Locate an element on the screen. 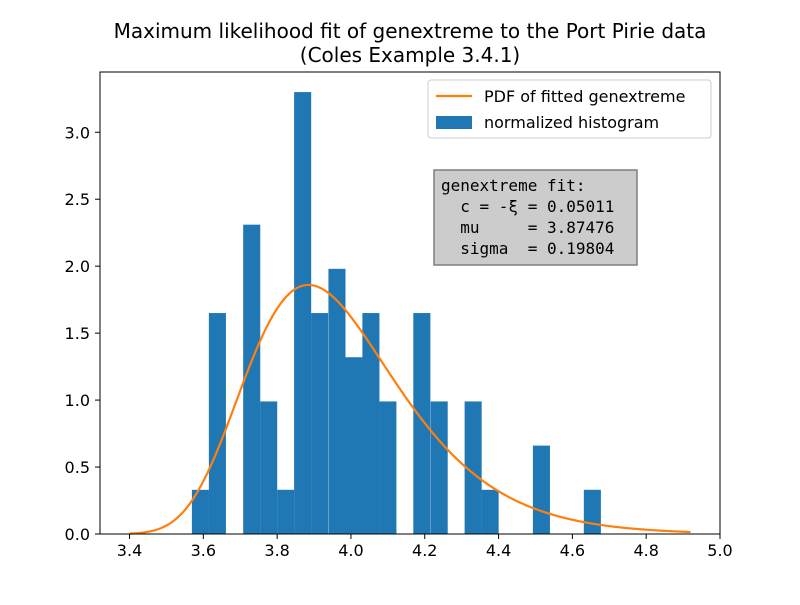  chart-subtitle: (Coles Example 3.4.1) is located at coordinates (410, 55).